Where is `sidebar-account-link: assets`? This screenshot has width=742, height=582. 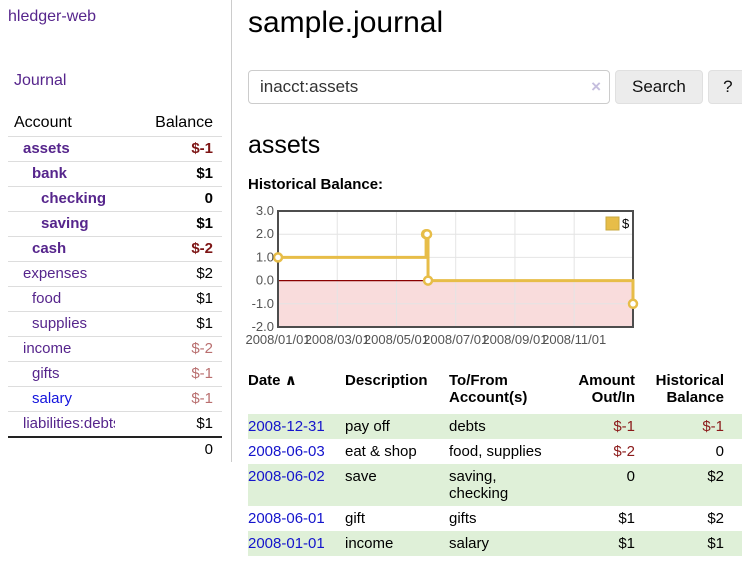 sidebar-account-link: assets is located at coordinates (46, 148).